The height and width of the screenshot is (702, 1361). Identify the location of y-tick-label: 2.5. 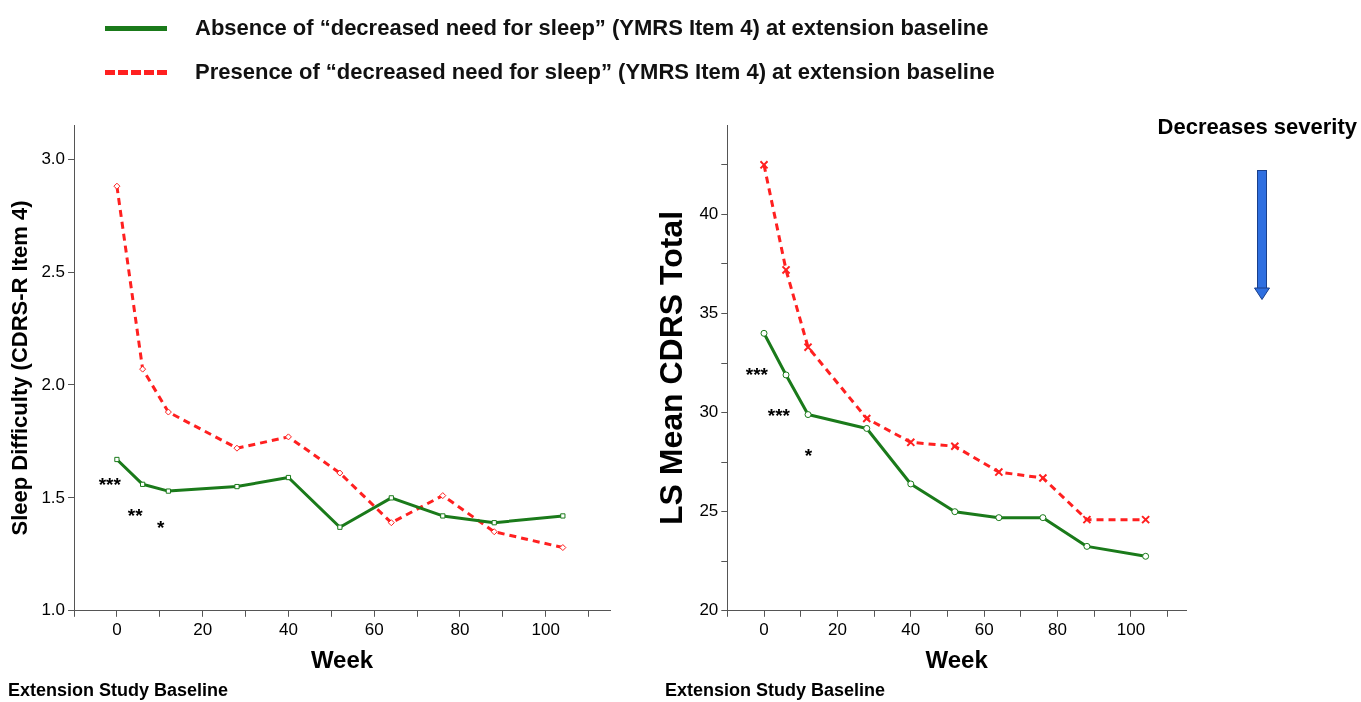
(53, 271).